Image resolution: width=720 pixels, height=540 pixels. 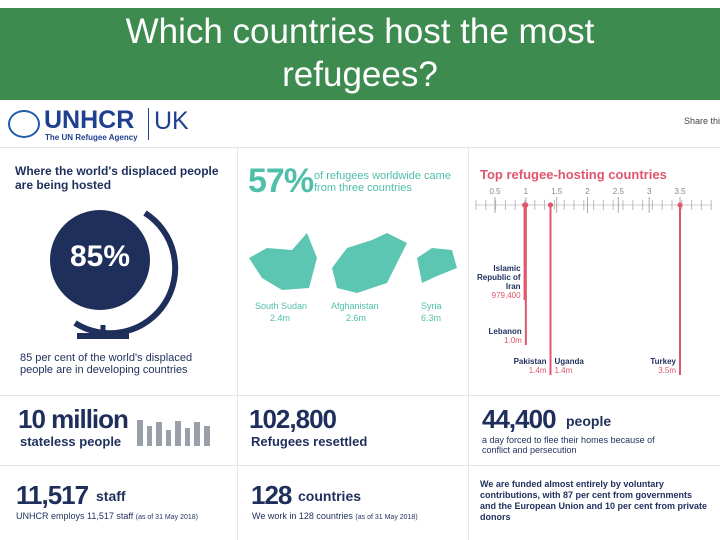 What do you see at coordinates (309, 441) in the screenshot?
I see `stat-caption: Refugees resettled` at bounding box center [309, 441].